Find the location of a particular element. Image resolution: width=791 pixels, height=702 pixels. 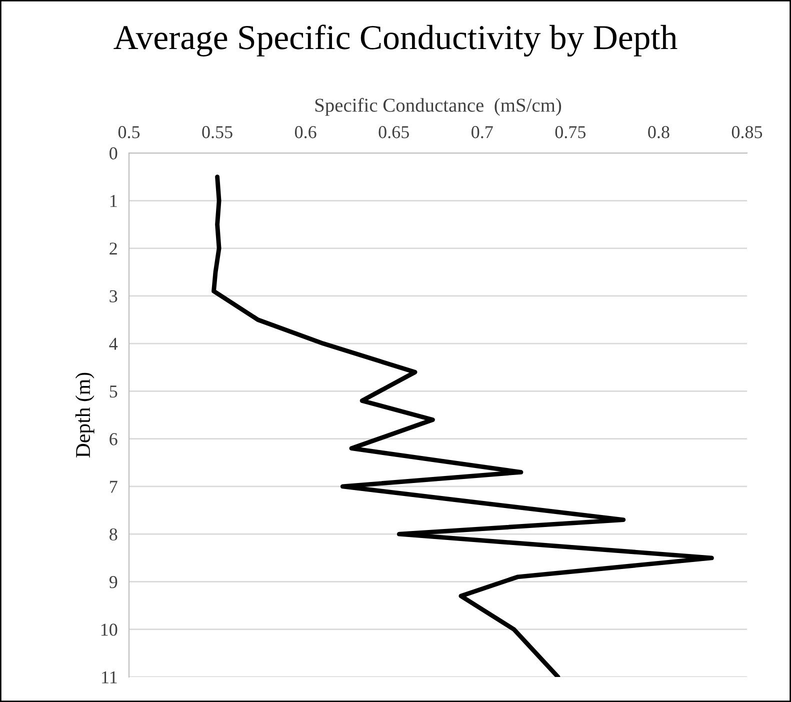

x-tick-label: 0.55 is located at coordinates (217, 132).